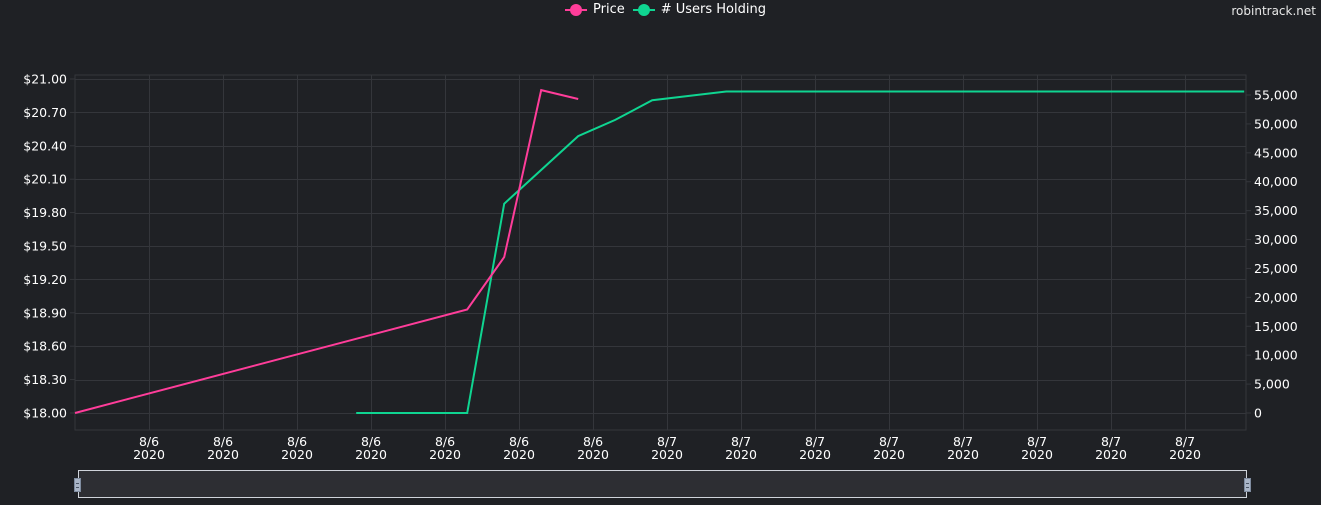  Describe the element at coordinates (1276, 239) in the screenshot. I see `svg-text: 30,000` at that location.